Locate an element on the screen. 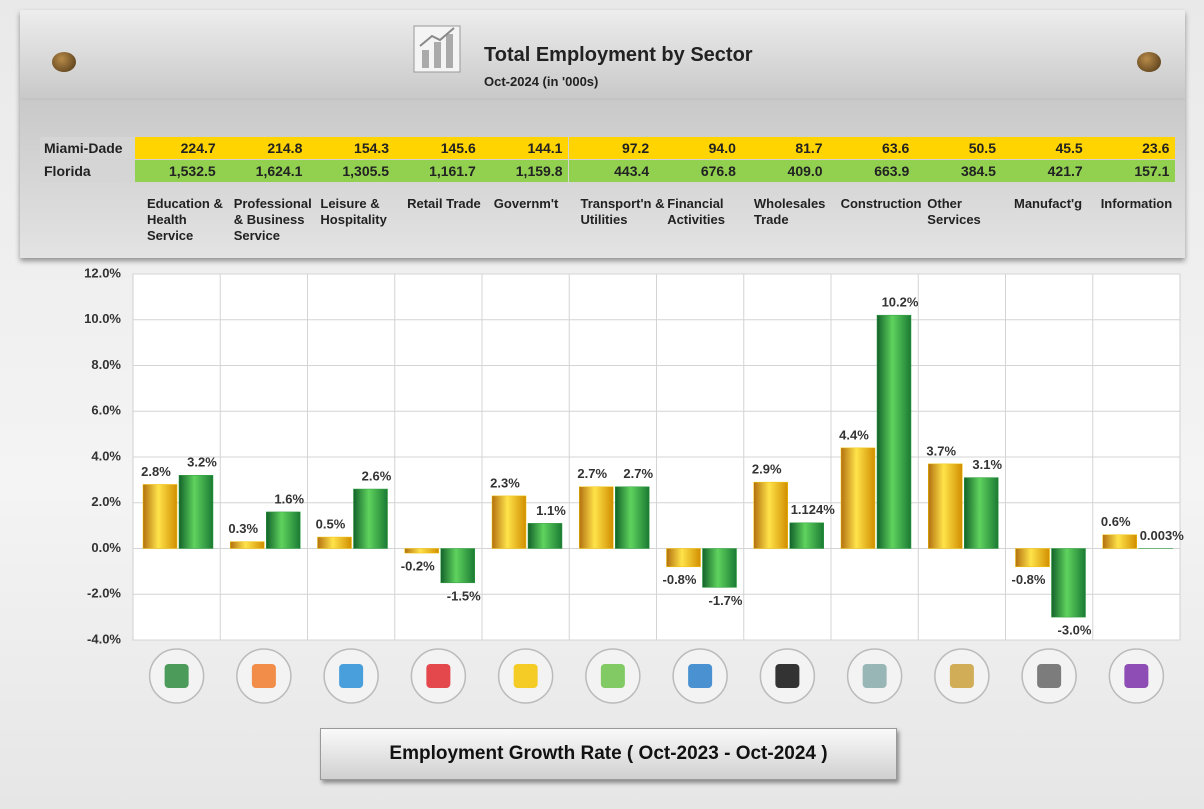 The height and width of the screenshot is (809, 1204). sector-label: Transport'n & Utilities is located at coordinates (622, 211).